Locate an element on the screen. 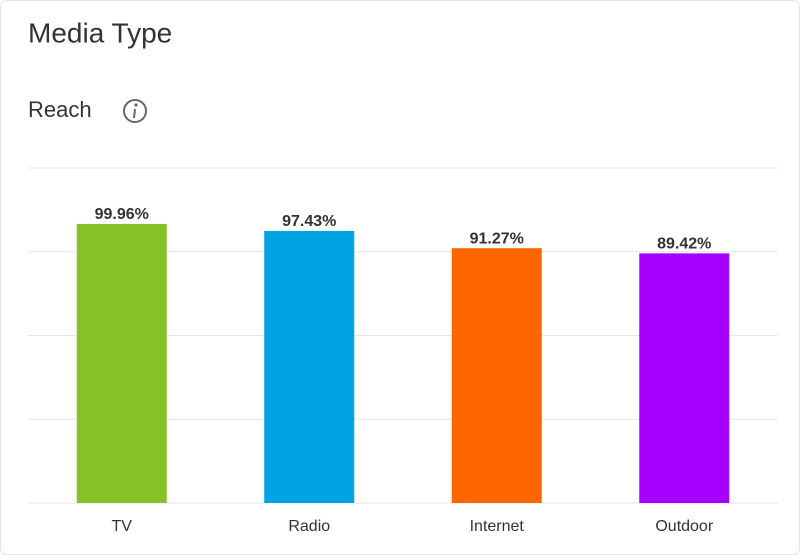 The height and width of the screenshot is (555, 800). x-tick-label: TV is located at coordinates (122, 526).